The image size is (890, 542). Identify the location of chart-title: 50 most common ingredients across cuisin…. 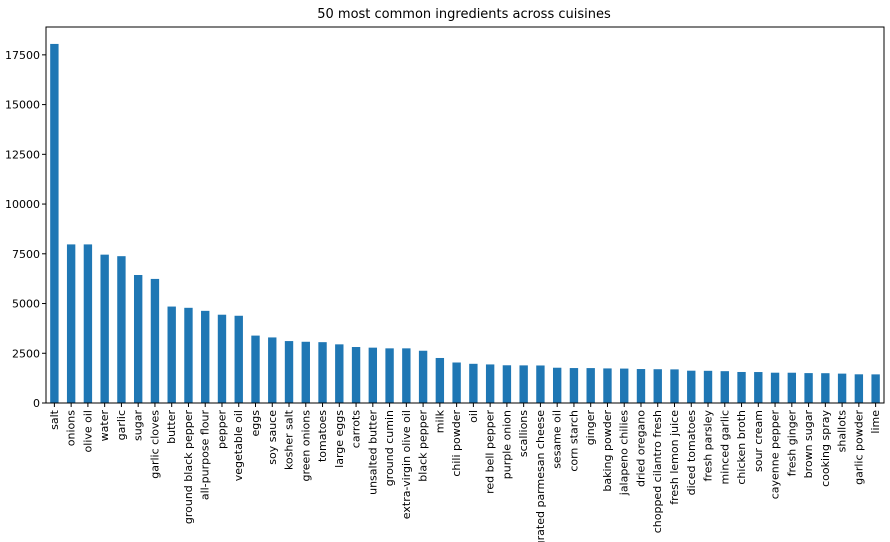
(464, 14).